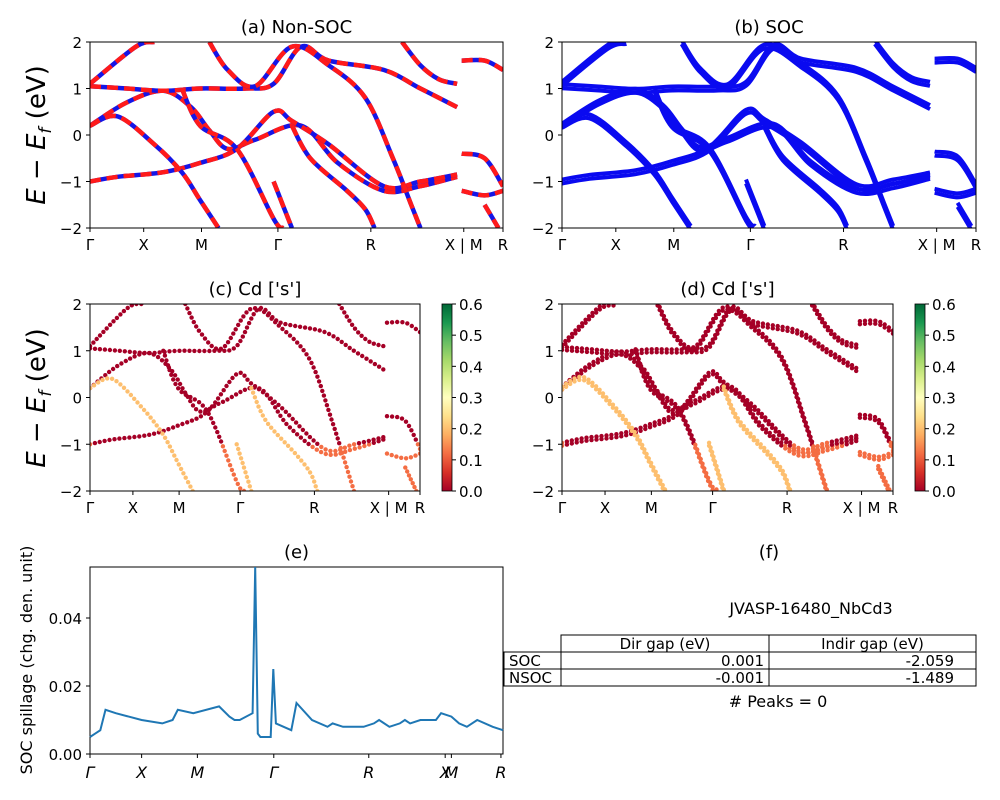 This screenshot has width=1000, height=800. I want to click on panel-a-ytick-label: −1, so click(71, 183).